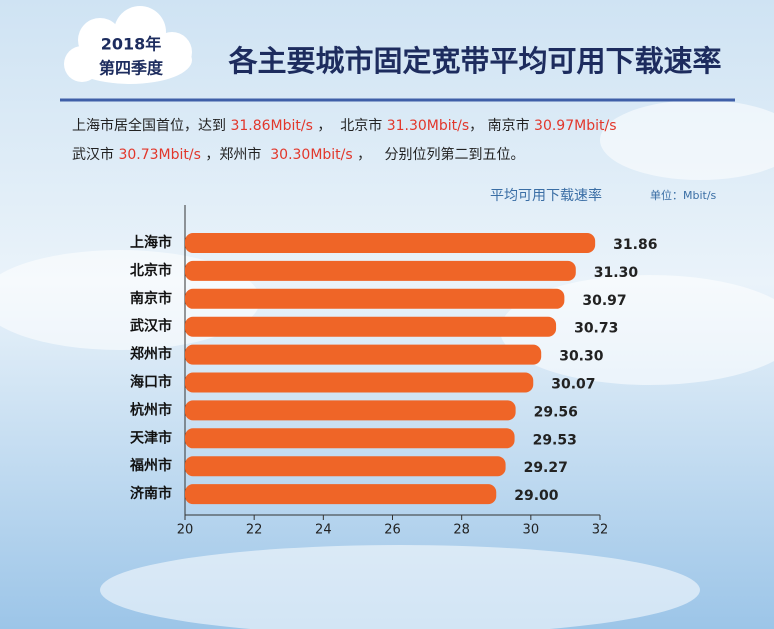 The height and width of the screenshot is (629, 774). Describe the element at coordinates (392, 530) in the screenshot. I see `x-tick-label: 26` at that location.